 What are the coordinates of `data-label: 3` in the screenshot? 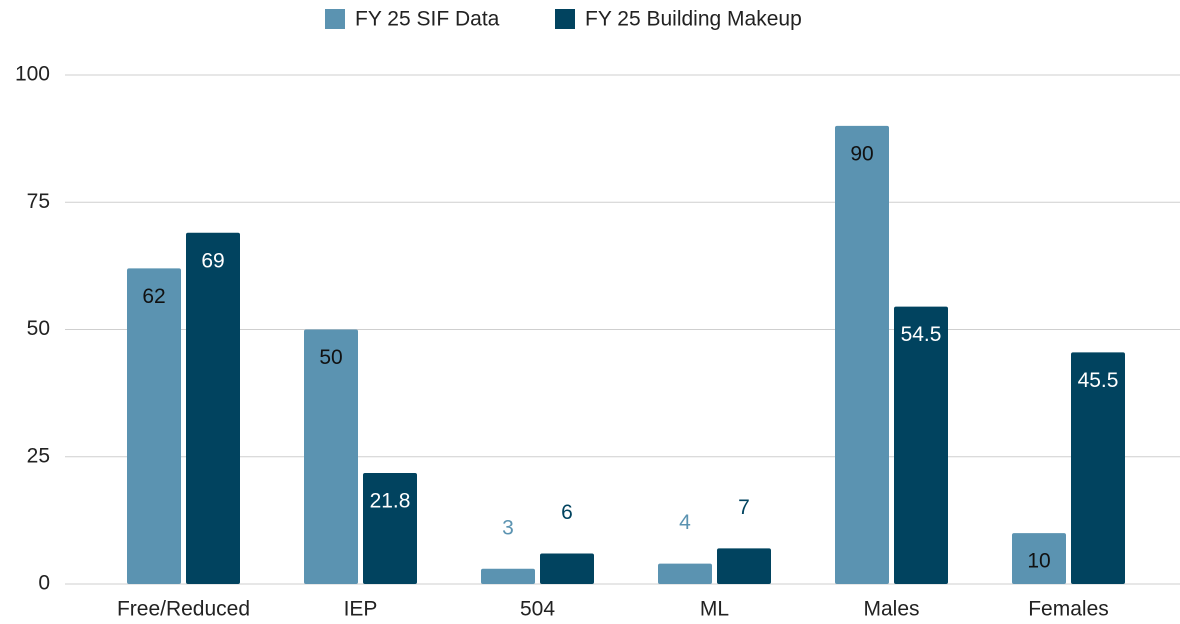 It's located at (508, 527).